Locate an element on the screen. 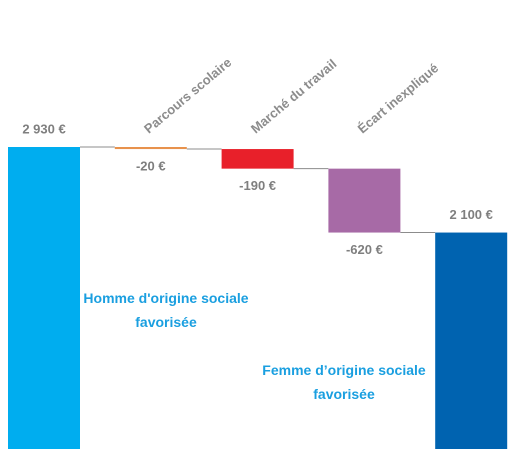 The width and height of the screenshot is (520, 449). value-label: 2 930 € is located at coordinates (43, 128).